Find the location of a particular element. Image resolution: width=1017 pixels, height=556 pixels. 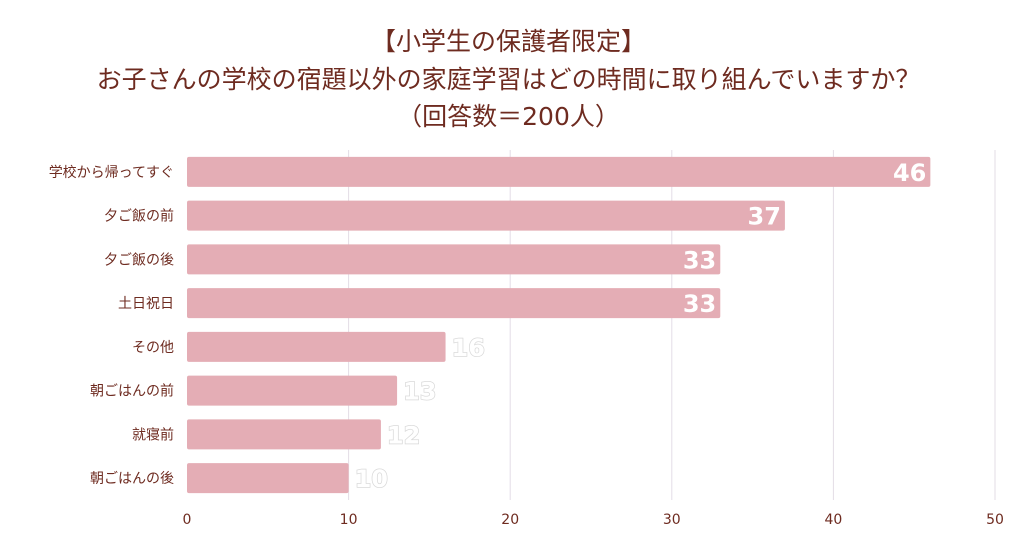

data-label: 13 is located at coordinates (419, 392).